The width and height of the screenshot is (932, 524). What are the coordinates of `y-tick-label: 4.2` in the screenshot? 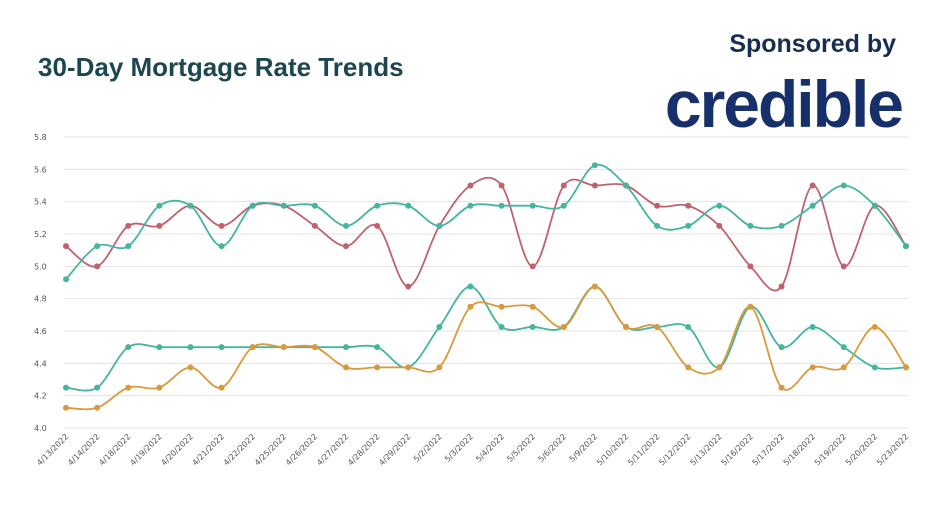 It's located at (40, 396).